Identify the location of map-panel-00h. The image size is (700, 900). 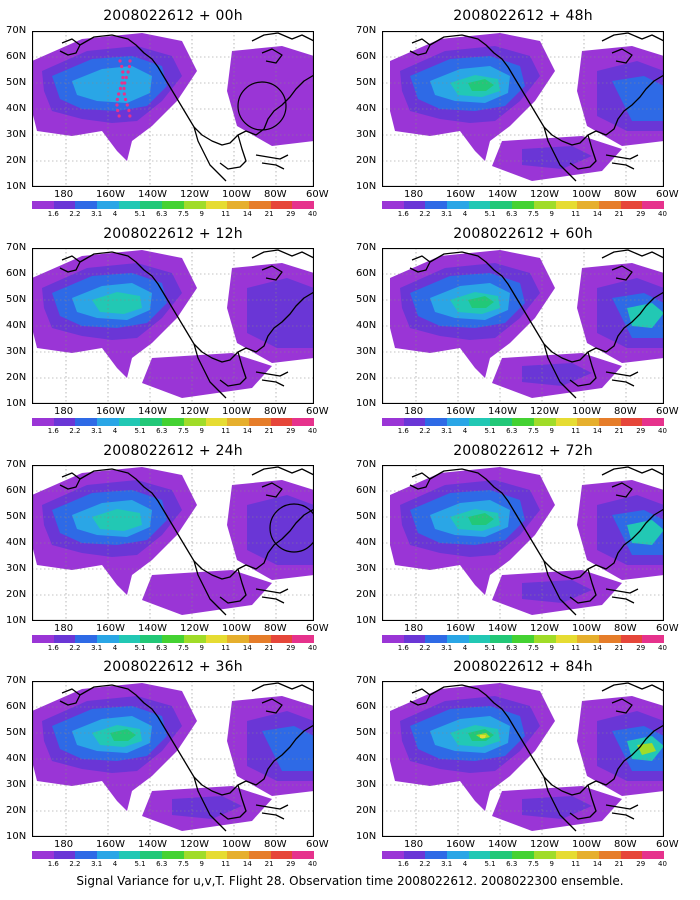
(173, 109).